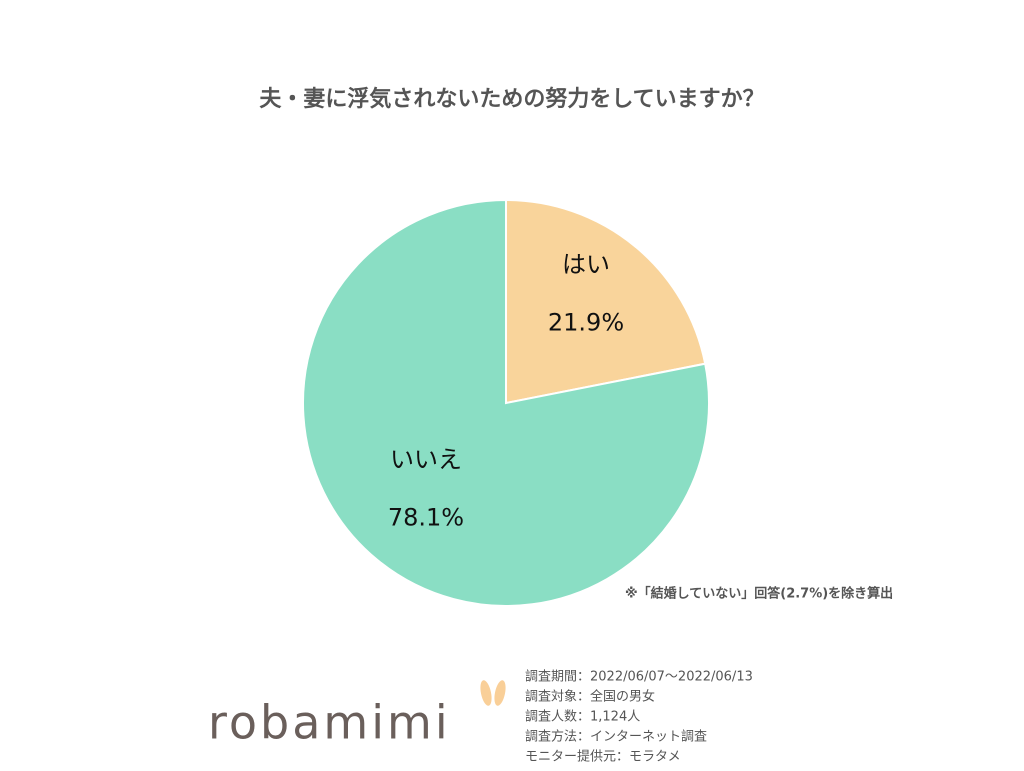 This screenshot has width=1024, height=771. What do you see at coordinates (586, 323) in the screenshot?
I see `value-label: 21.9%` at bounding box center [586, 323].